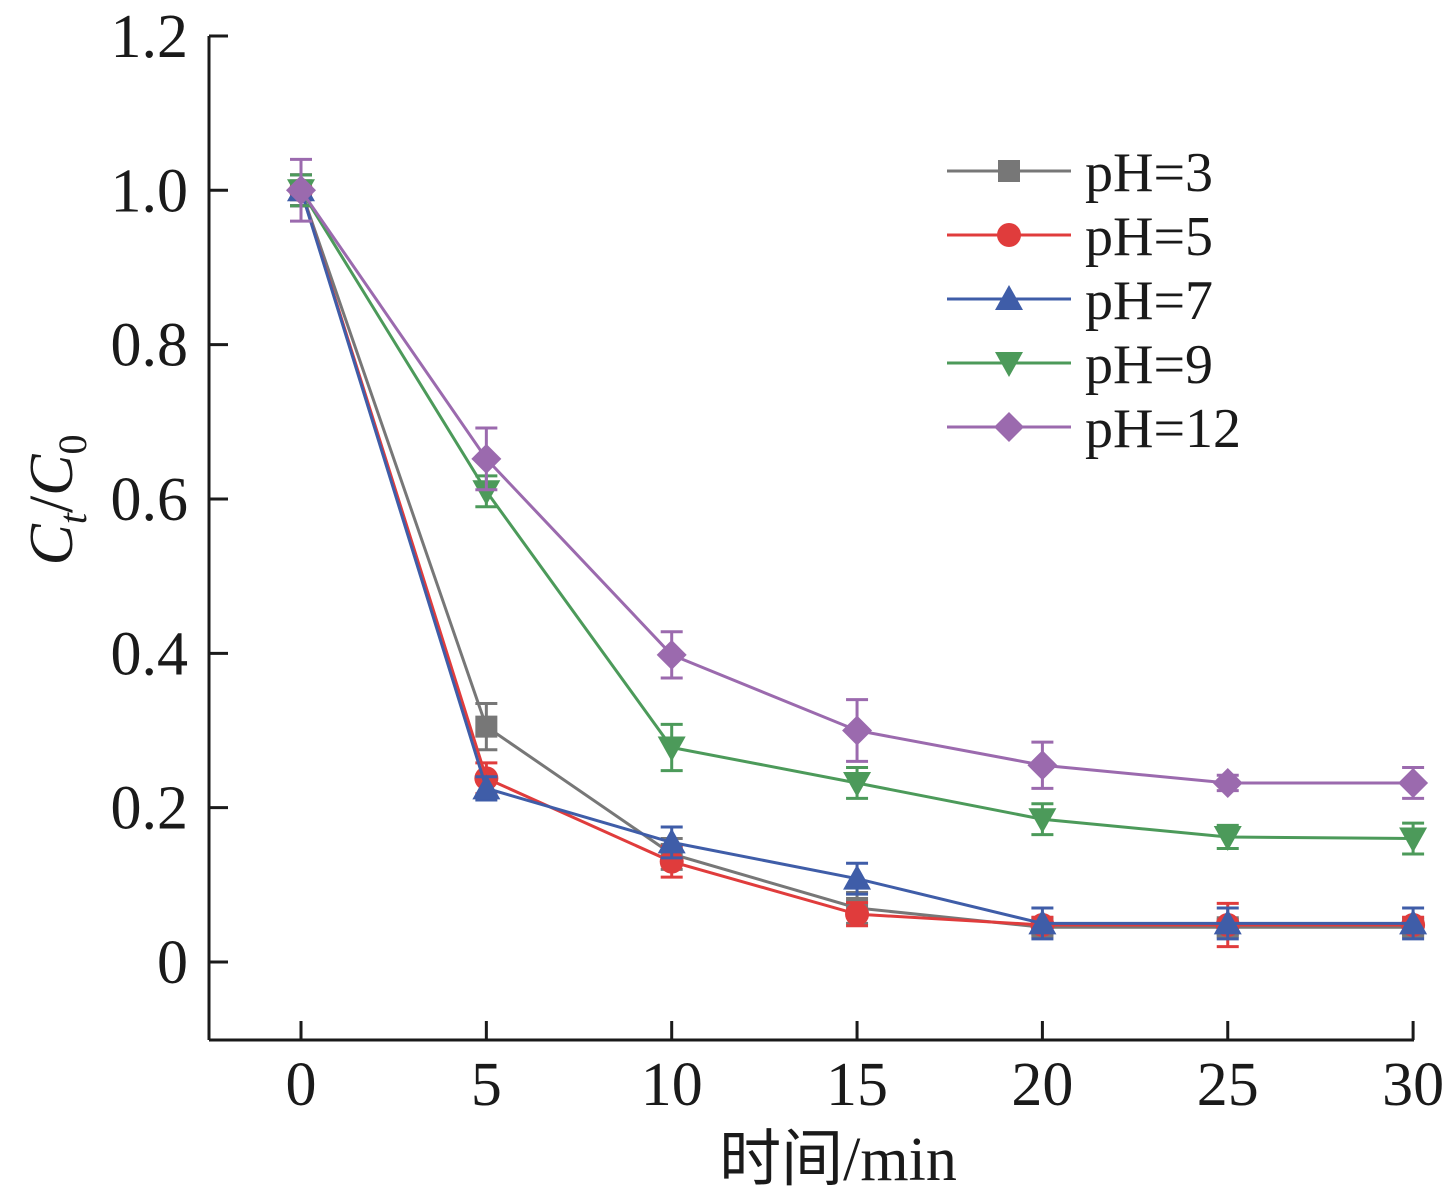  What do you see at coordinates (150, 809) in the screenshot?
I see `y-tick-label: 0.2` at bounding box center [150, 809].